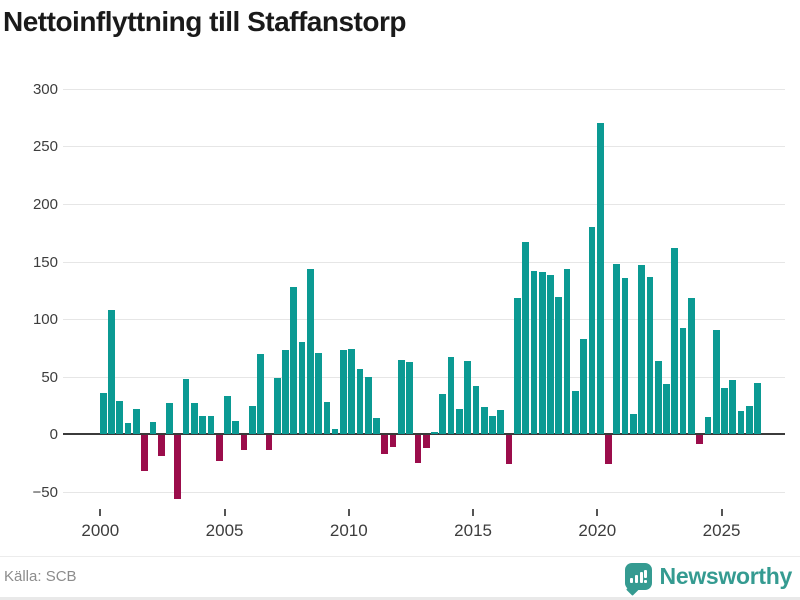 The width and height of the screenshot is (800, 600). I want to click on y-axis-label: 300, so click(45, 89).